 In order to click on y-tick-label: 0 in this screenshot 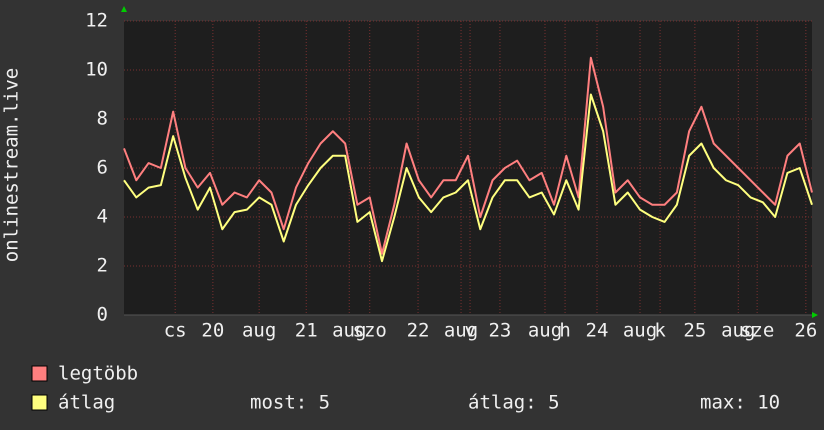, I will do `click(102, 315)`.